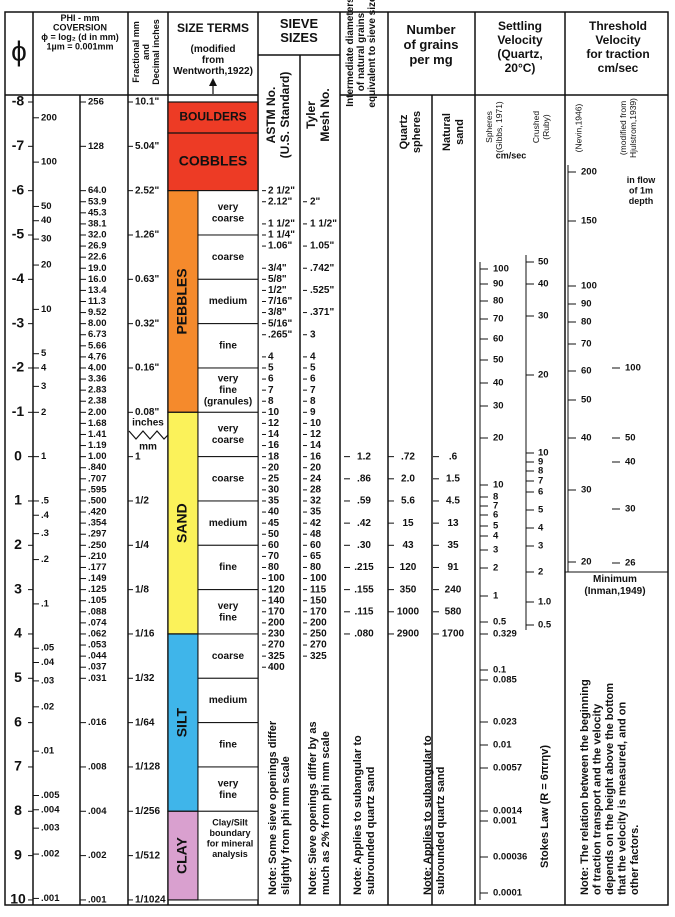  What do you see at coordinates (286, 825) in the screenshot?
I see `astm-note-line: slightly from phi mm scale` at bounding box center [286, 825].